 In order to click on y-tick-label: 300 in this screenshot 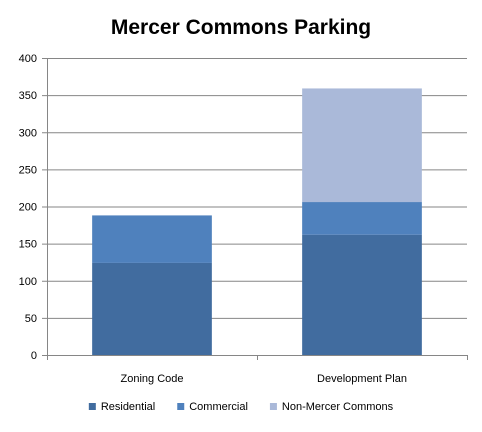, I will do `click(28, 133)`.